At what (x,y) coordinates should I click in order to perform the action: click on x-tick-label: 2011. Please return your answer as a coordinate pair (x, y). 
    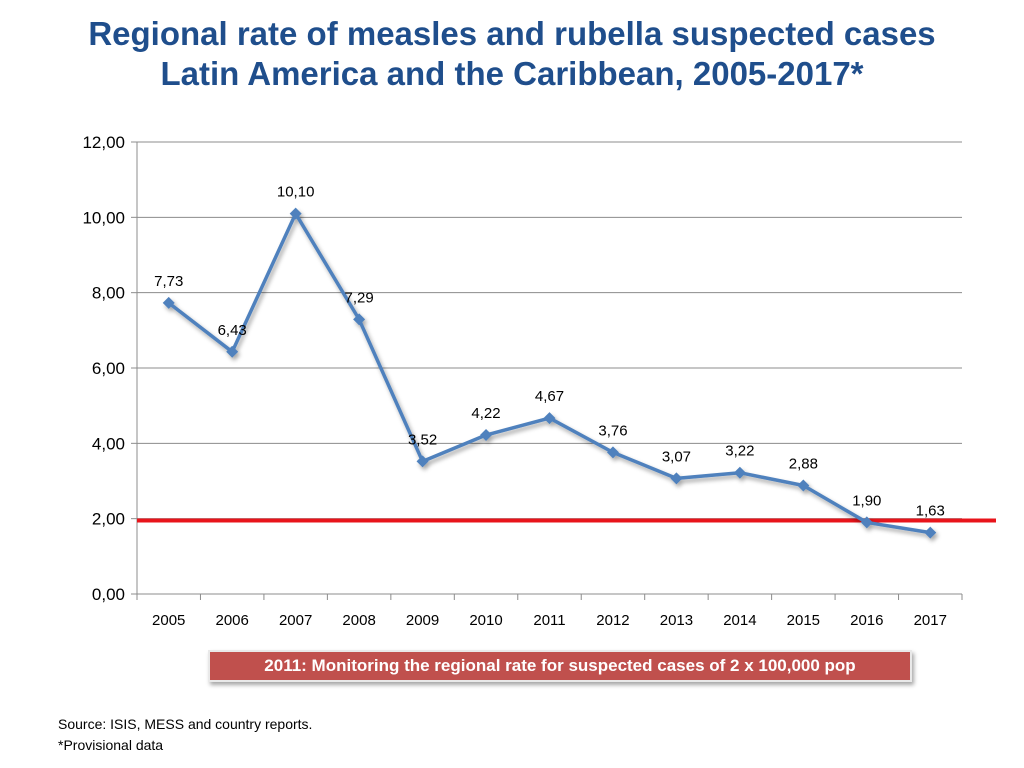
    Looking at the image, I should click on (549, 620).